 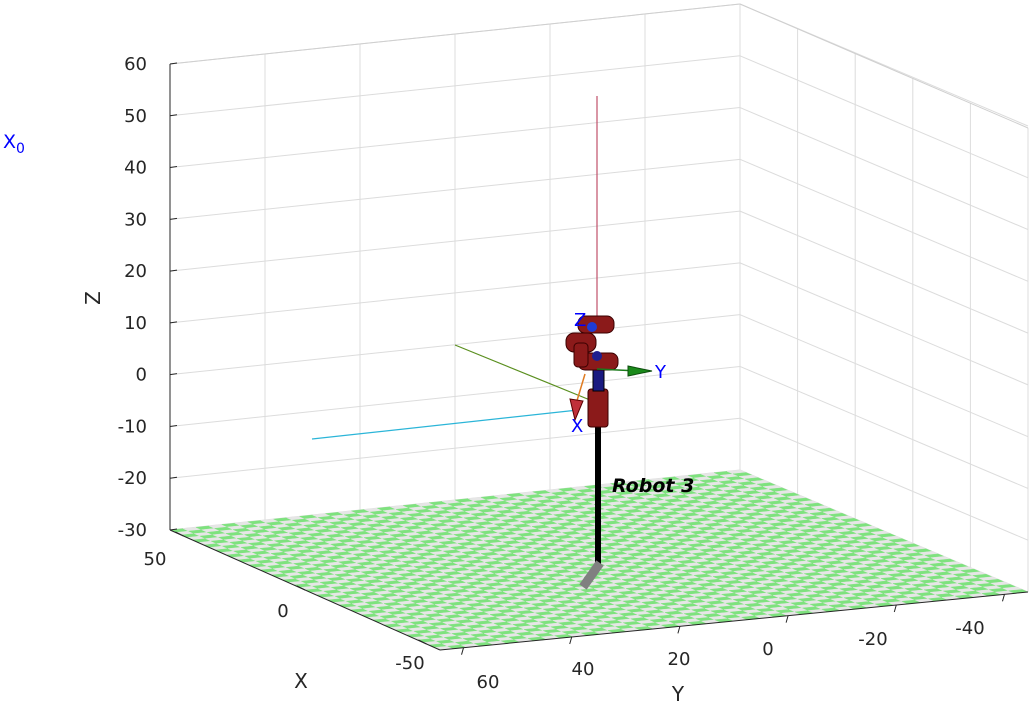 What do you see at coordinates (445, 424) in the screenshot?
I see `world-x-axis-line` at bounding box center [445, 424].